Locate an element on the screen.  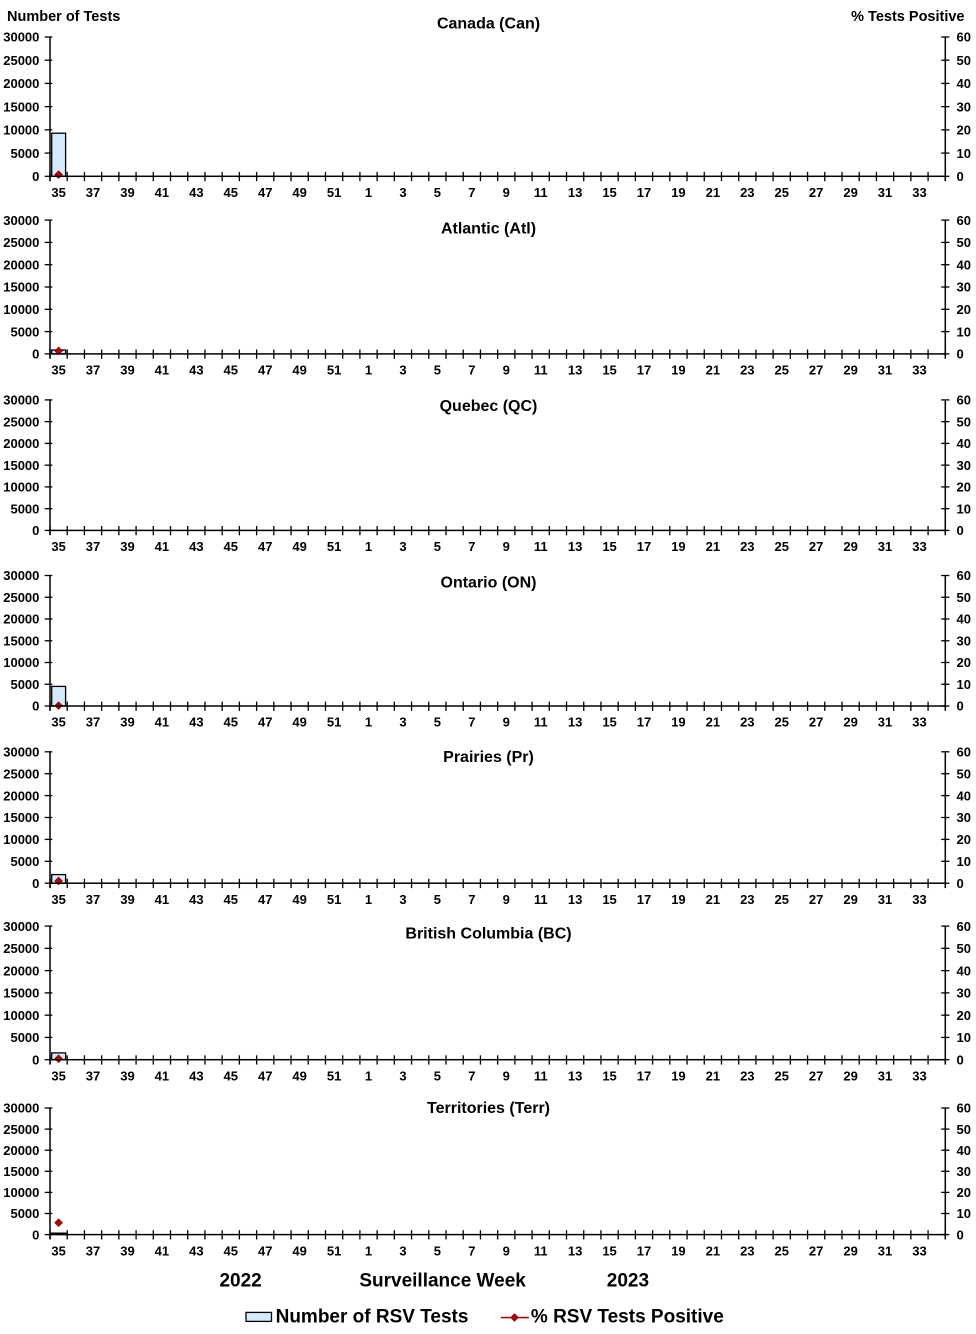
svg-text: British Columbia (BC) is located at coordinates (488, 934).